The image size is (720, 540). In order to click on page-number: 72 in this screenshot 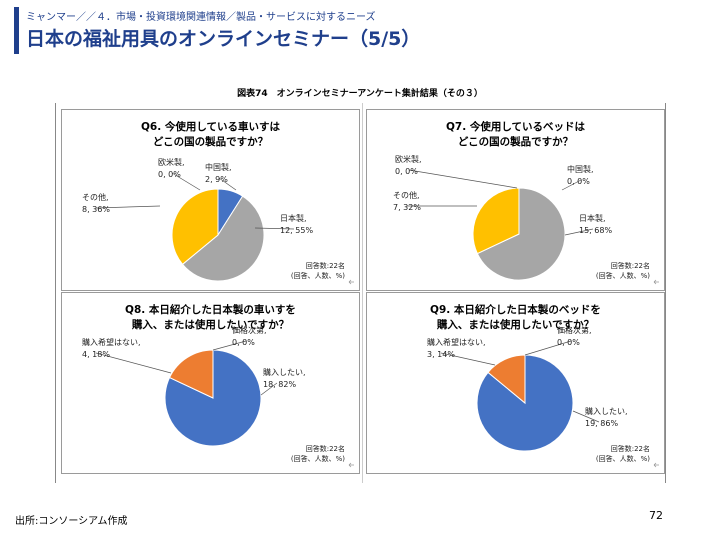, I will do `click(656, 515)`.